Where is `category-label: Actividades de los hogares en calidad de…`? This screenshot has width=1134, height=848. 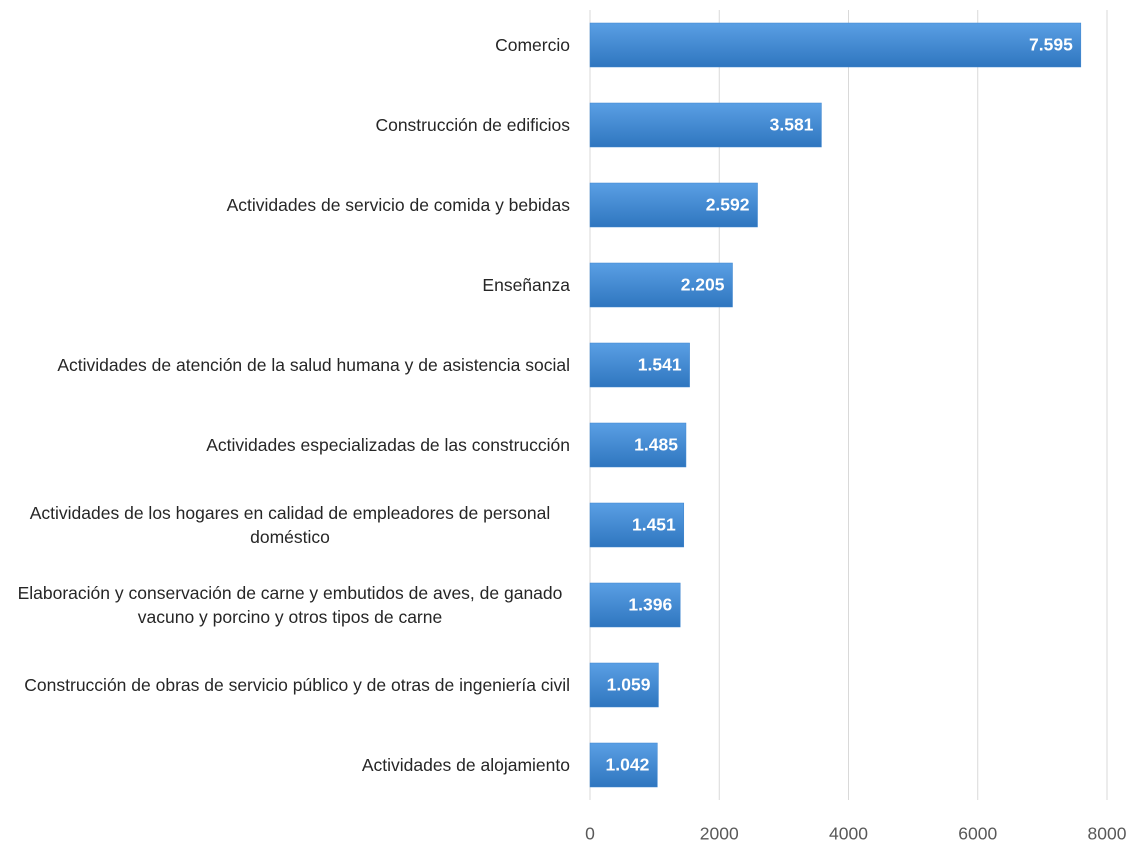
category-label: Actividades de los hogares en calidad de… is located at coordinates (290, 525).